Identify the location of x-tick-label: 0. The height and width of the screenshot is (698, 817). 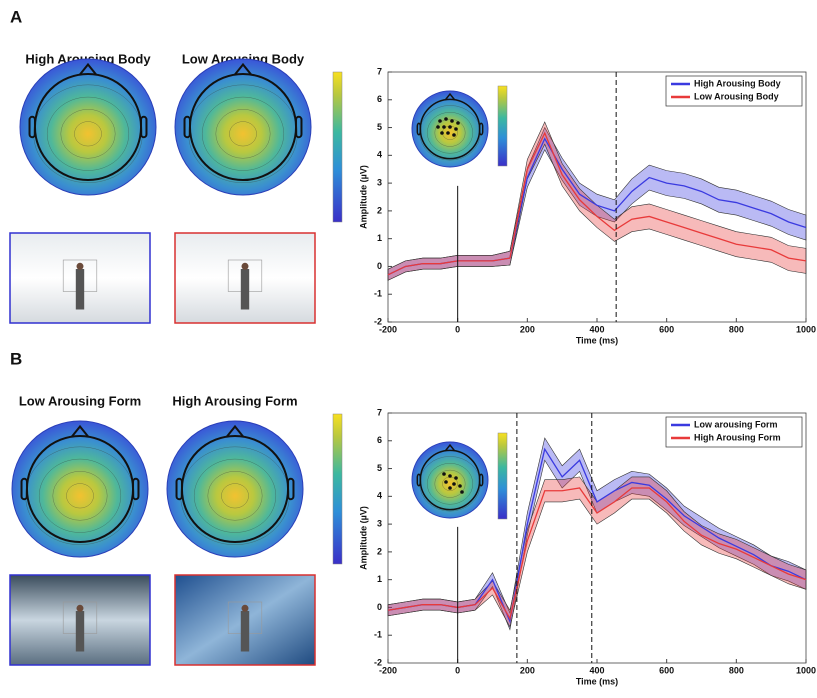
(457, 670).